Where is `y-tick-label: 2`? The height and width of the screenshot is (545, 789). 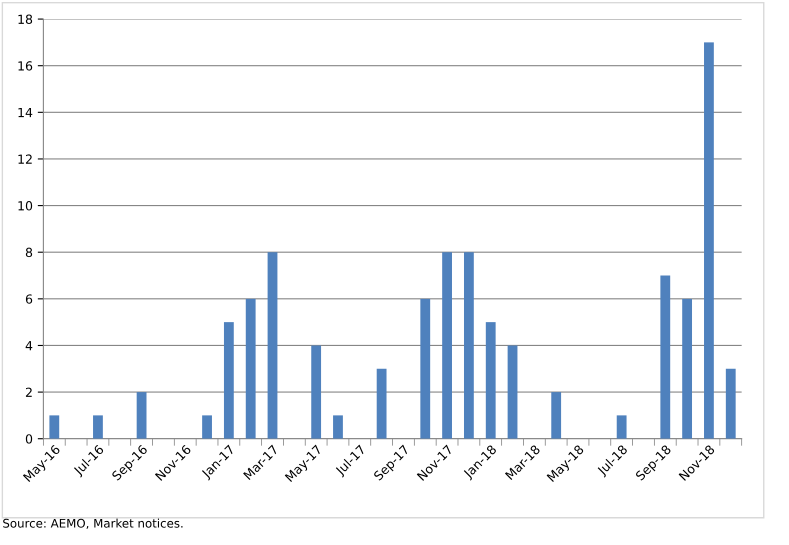
y-tick-label: 2 is located at coordinates (29, 392).